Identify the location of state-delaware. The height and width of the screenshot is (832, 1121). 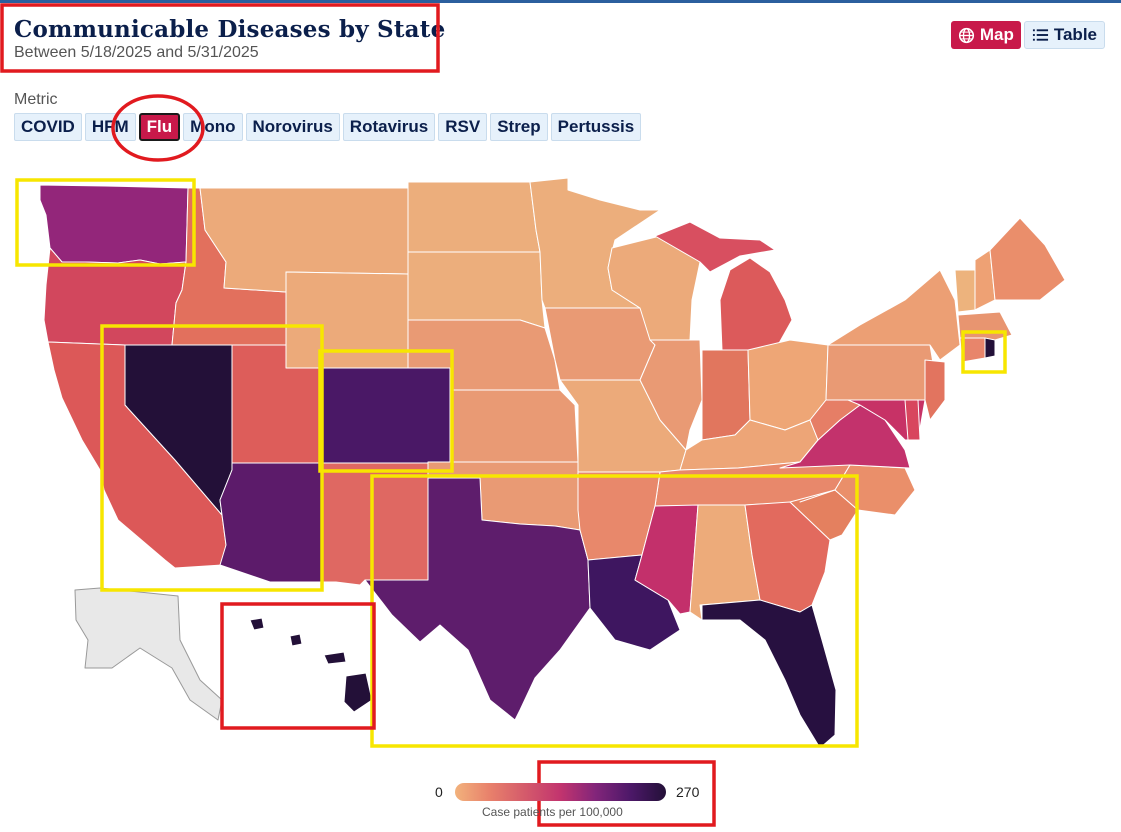
(912, 420).